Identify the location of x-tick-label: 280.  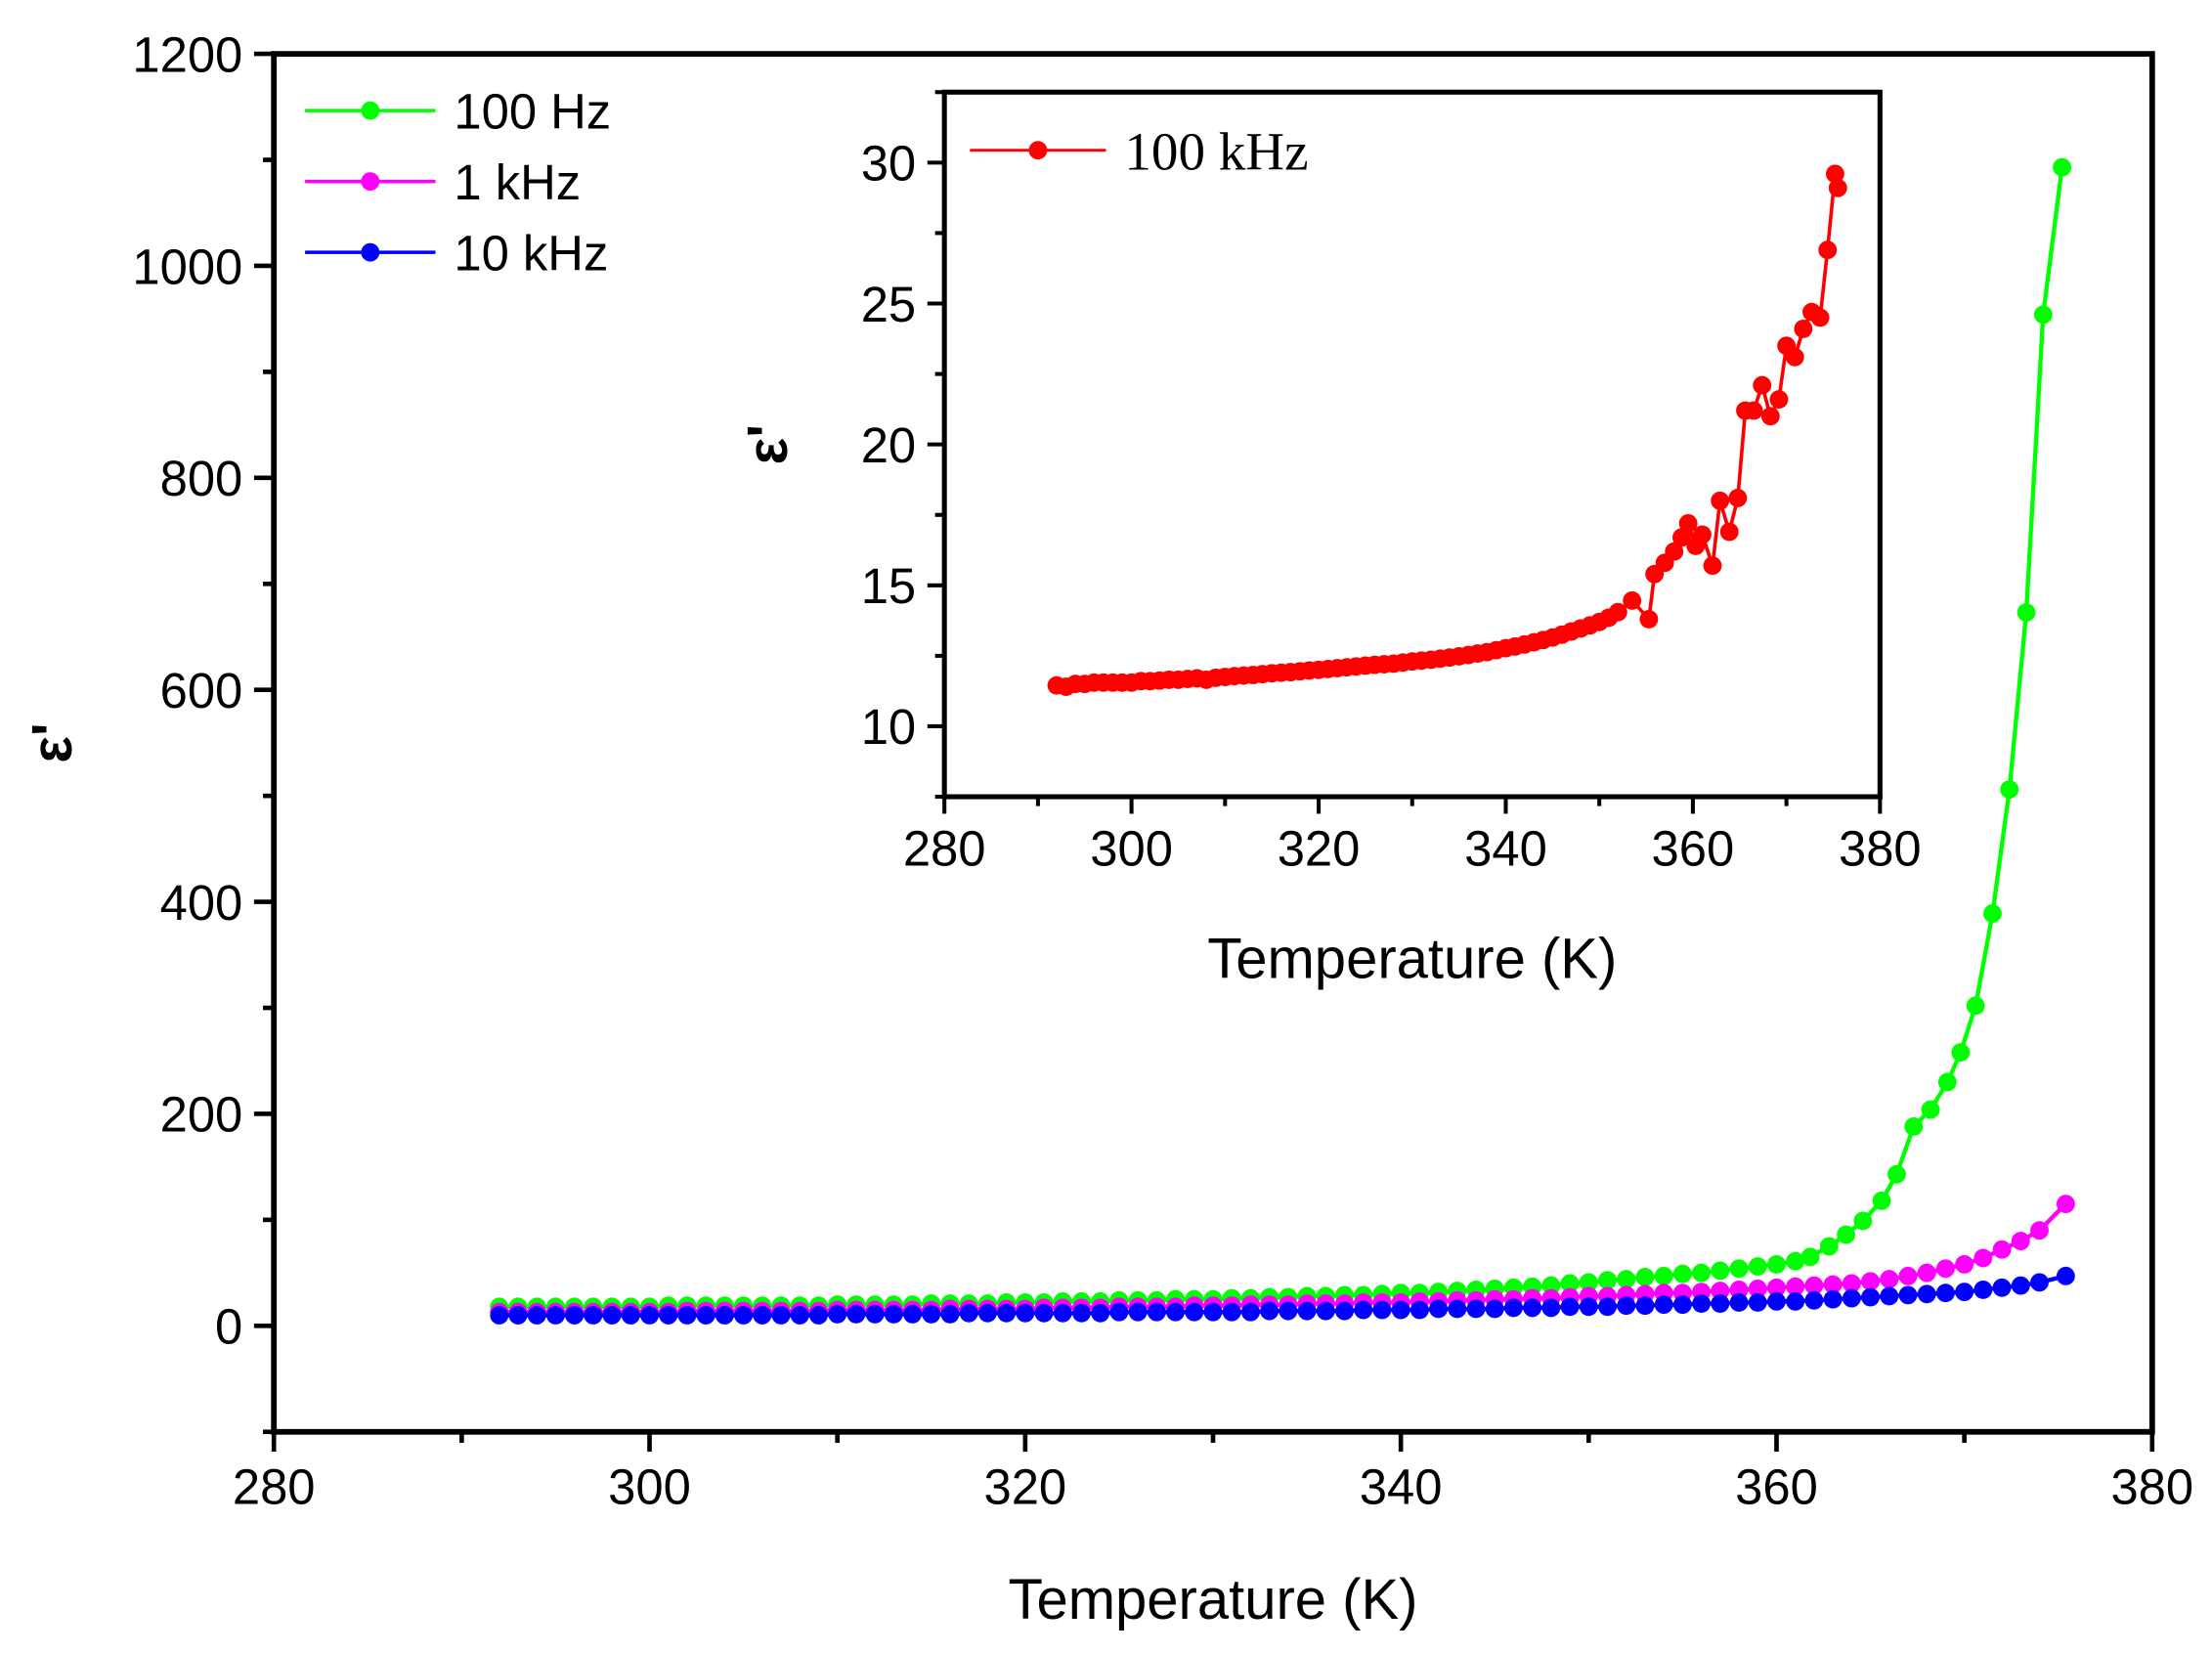
(274, 1486).